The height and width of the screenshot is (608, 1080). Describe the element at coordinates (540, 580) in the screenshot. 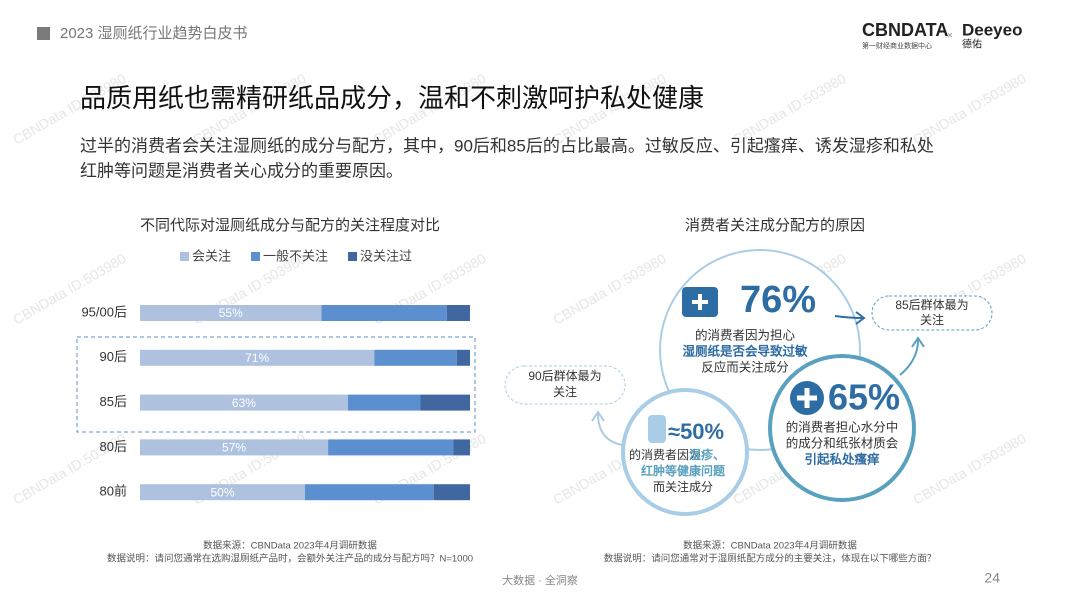

I see `footer-tagline: 大数据 · 全洞察` at that location.